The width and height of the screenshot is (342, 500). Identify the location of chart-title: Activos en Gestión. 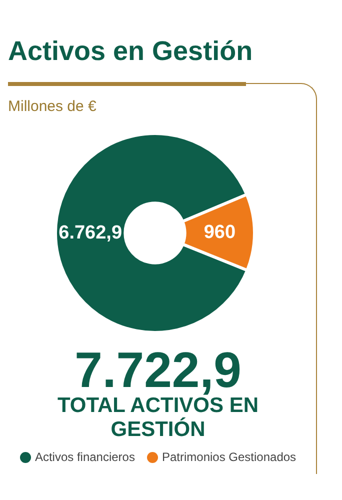
(130, 51).